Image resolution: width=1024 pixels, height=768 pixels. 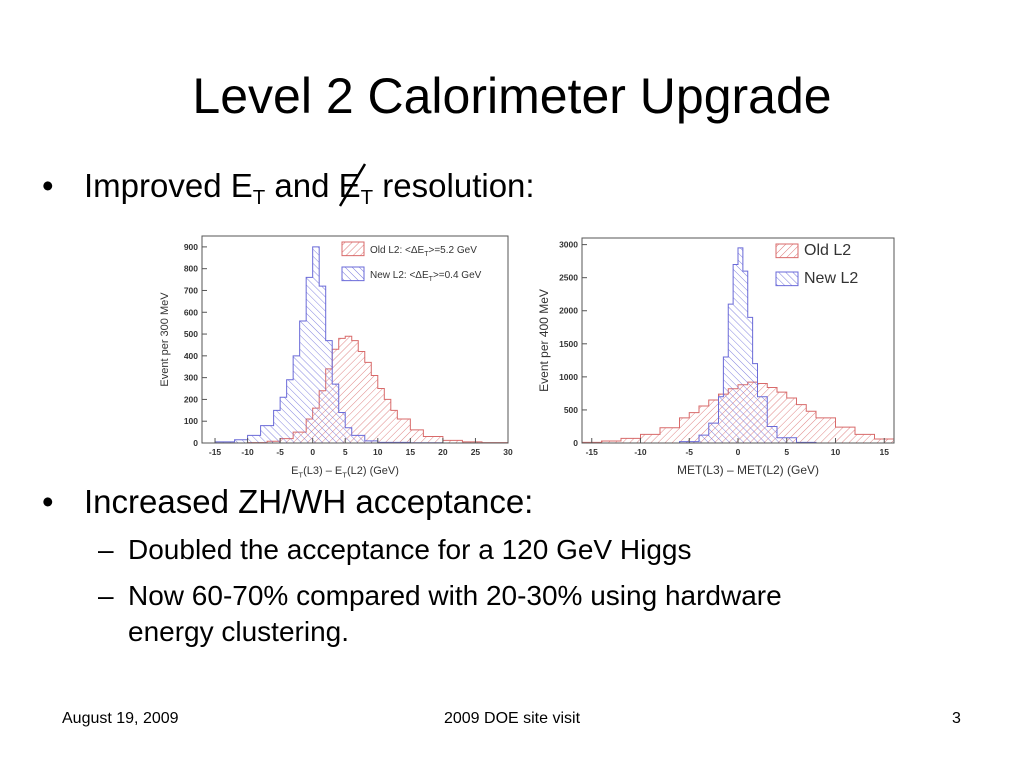 I want to click on series-old-l2-histogram, so click(x=355, y=389).